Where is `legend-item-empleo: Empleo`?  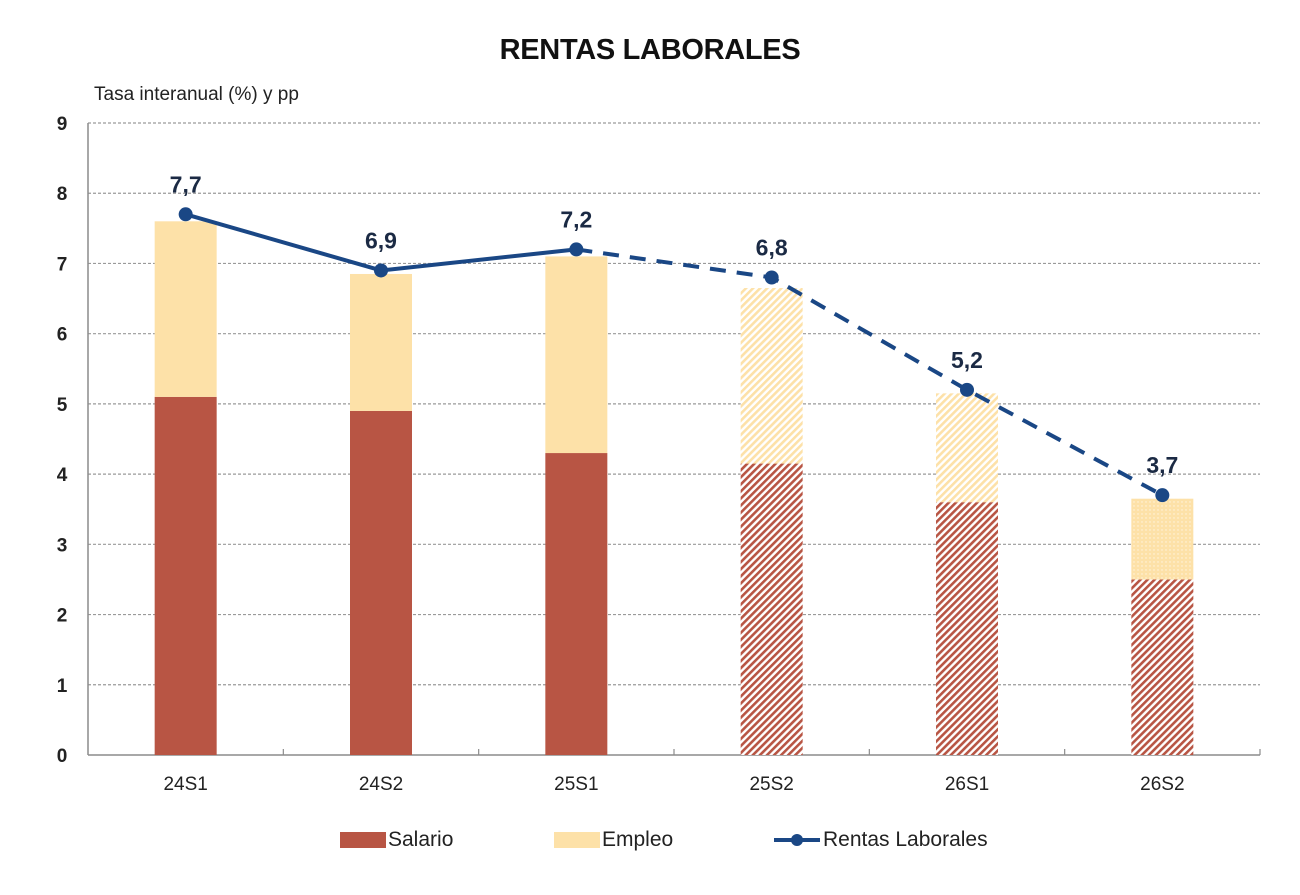 legend-item-empleo: Empleo is located at coordinates (613, 840).